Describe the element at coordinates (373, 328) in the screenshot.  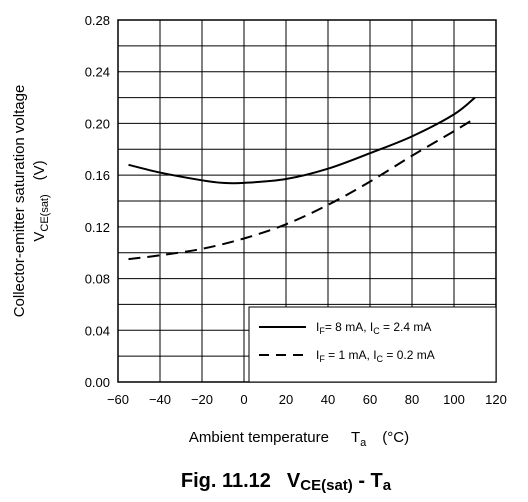
I see `legend-label-1: IF= 8 mA, IC = 2.4 mA` at that location.